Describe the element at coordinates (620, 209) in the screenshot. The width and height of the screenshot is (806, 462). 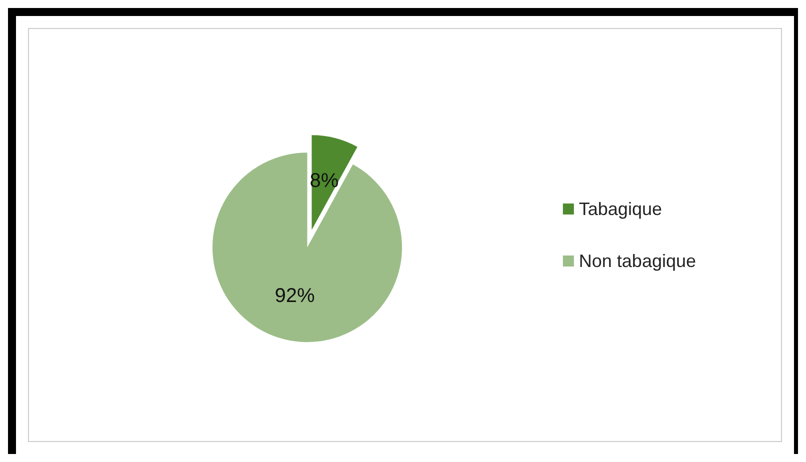
I see `legend-label: Tabagique` at that location.